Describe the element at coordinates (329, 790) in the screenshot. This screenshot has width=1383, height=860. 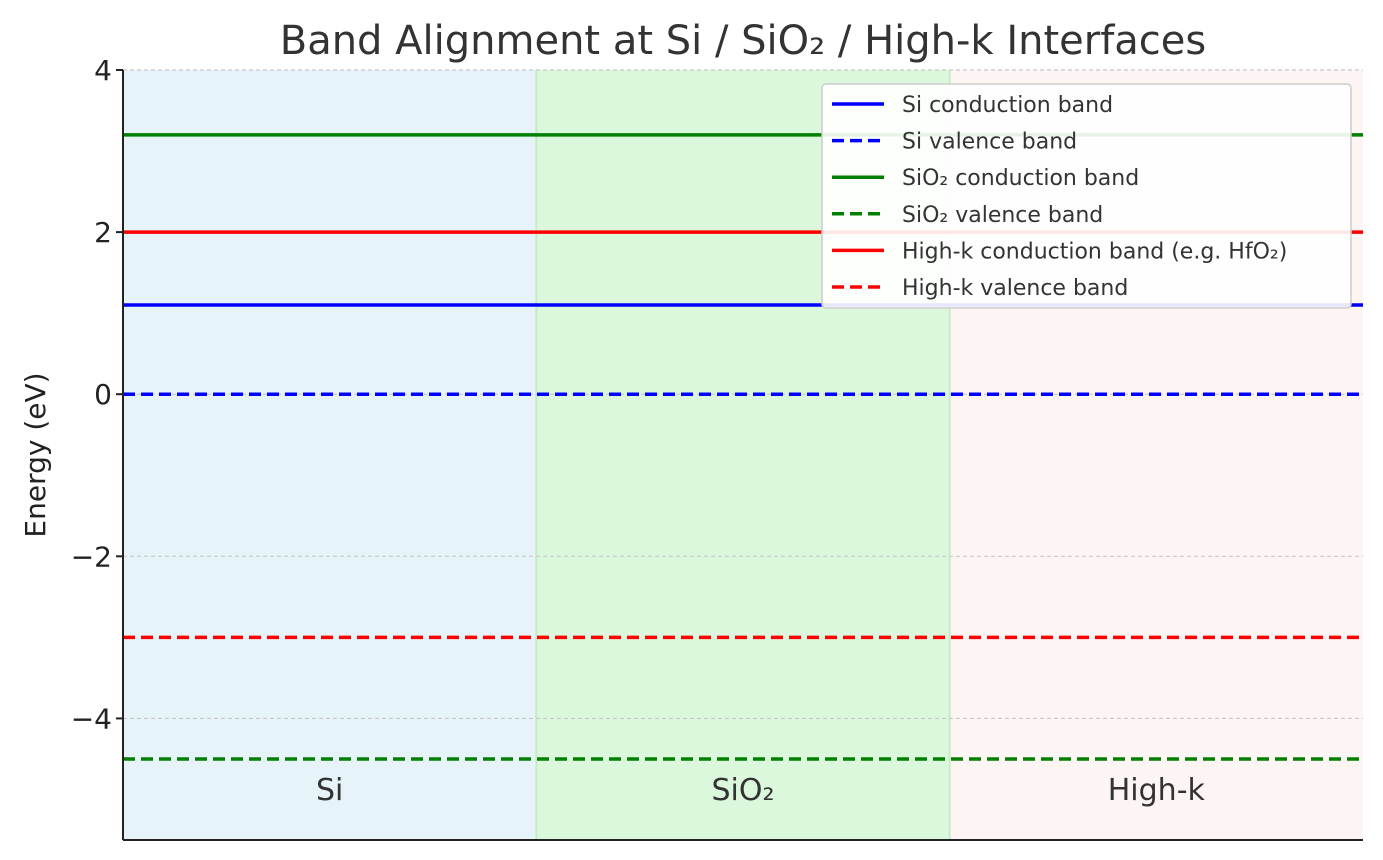
I see `region-label-0: Si` at that location.